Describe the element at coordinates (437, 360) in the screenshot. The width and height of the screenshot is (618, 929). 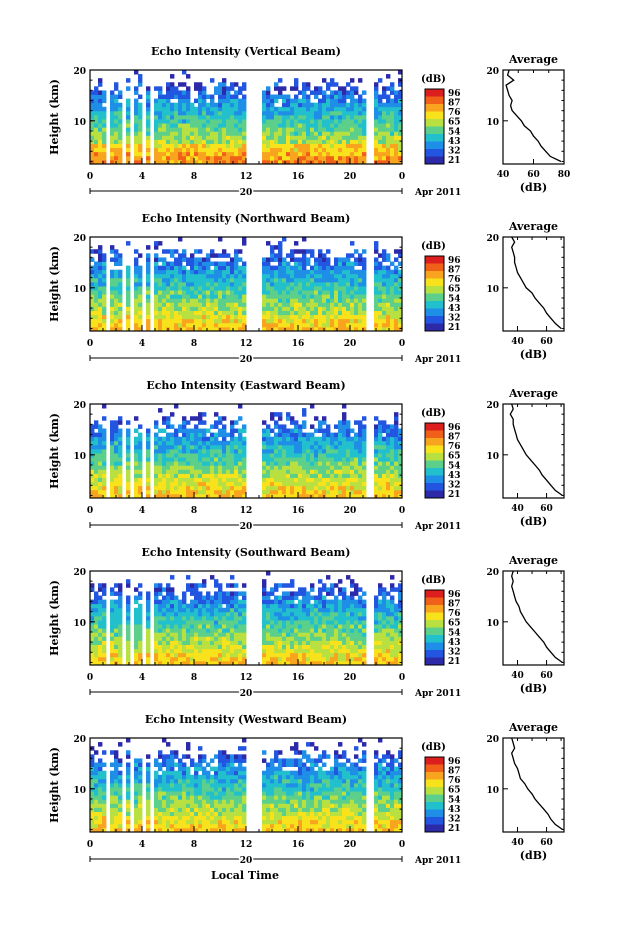
I see `month-label: Apr 2011` at that location.